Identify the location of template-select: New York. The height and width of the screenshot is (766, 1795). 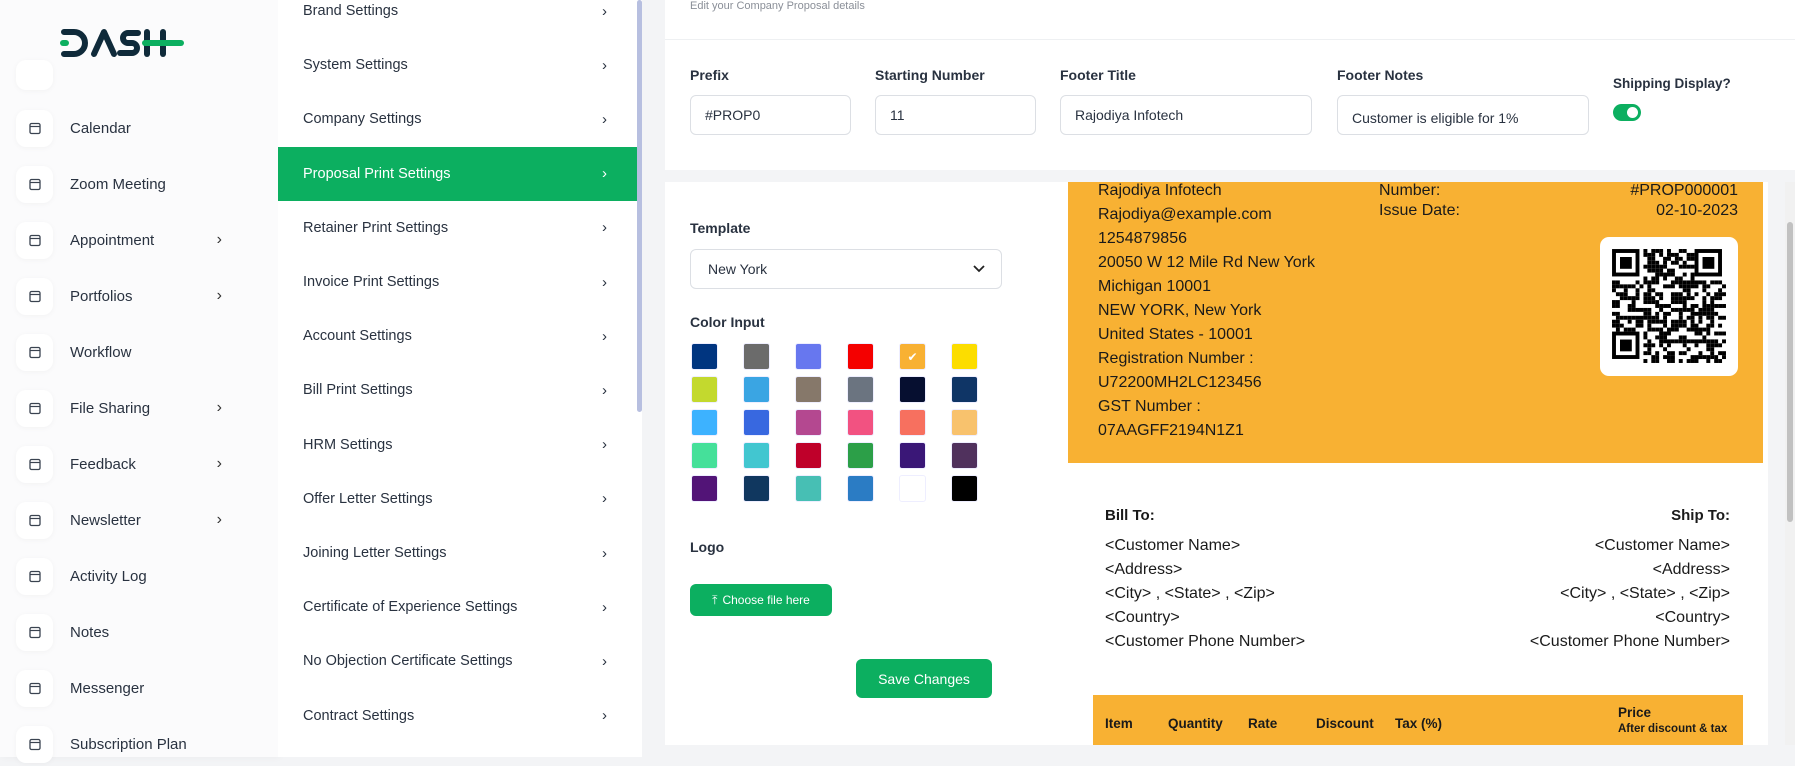
(846, 269).